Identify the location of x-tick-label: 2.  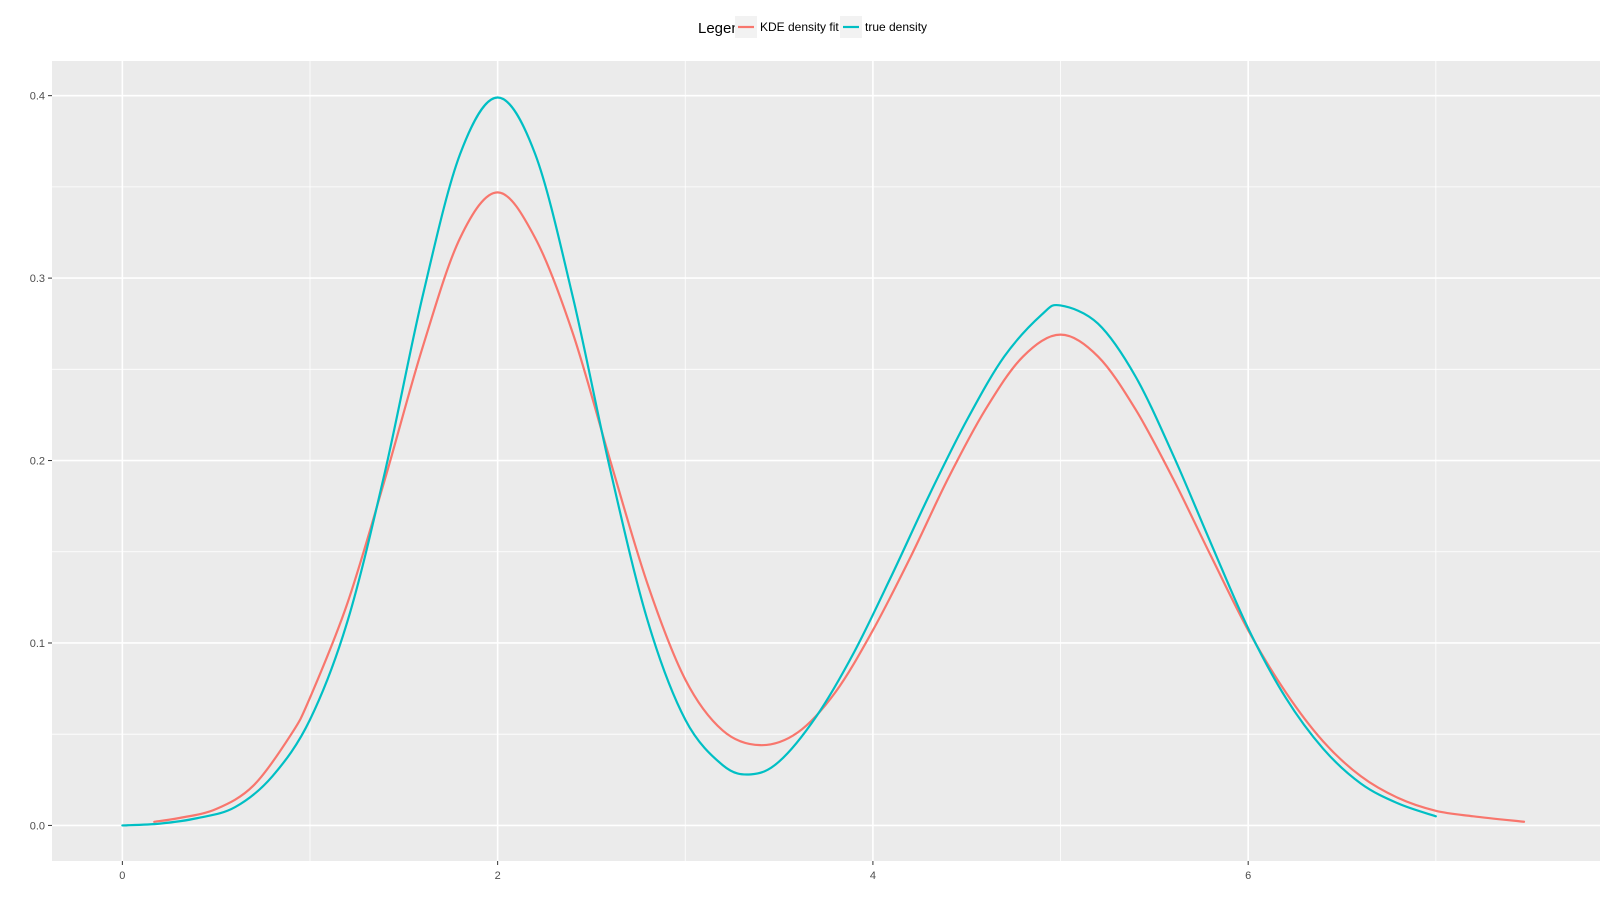
(498, 876).